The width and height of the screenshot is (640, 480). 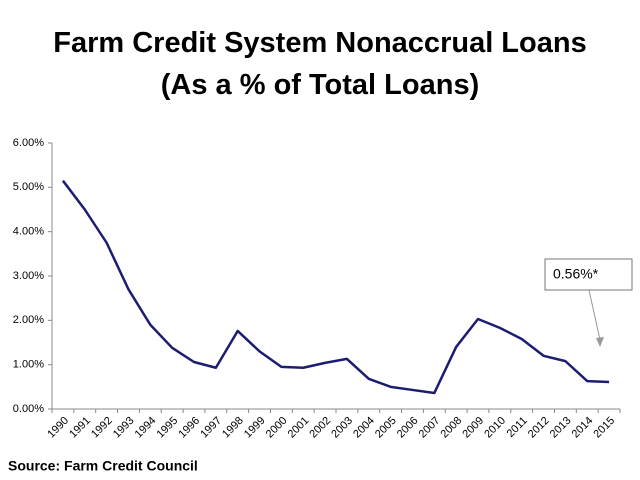 I want to click on chart-title: Farm Credit System Nonaccrual Loans, so click(x=319, y=43).